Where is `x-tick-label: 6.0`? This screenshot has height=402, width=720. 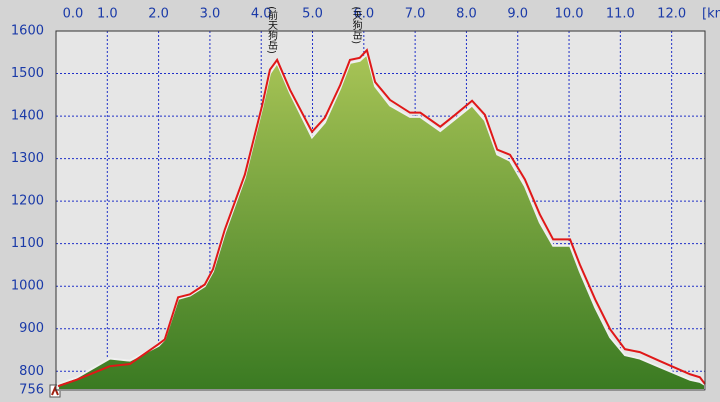 x-tick-label: 6.0 is located at coordinates (363, 14).